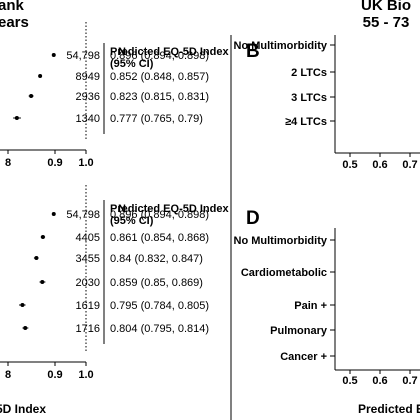 The image size is (420, 420). I want to click on row-estimate-text: 0.861 (0.854, 0.868), so click(159, 238).